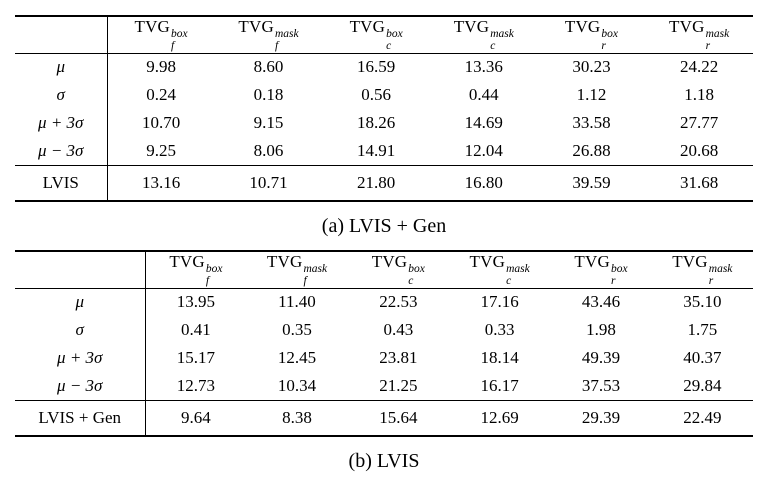  I want to click on footer-value-cell: 13.16, so click(161, 182).